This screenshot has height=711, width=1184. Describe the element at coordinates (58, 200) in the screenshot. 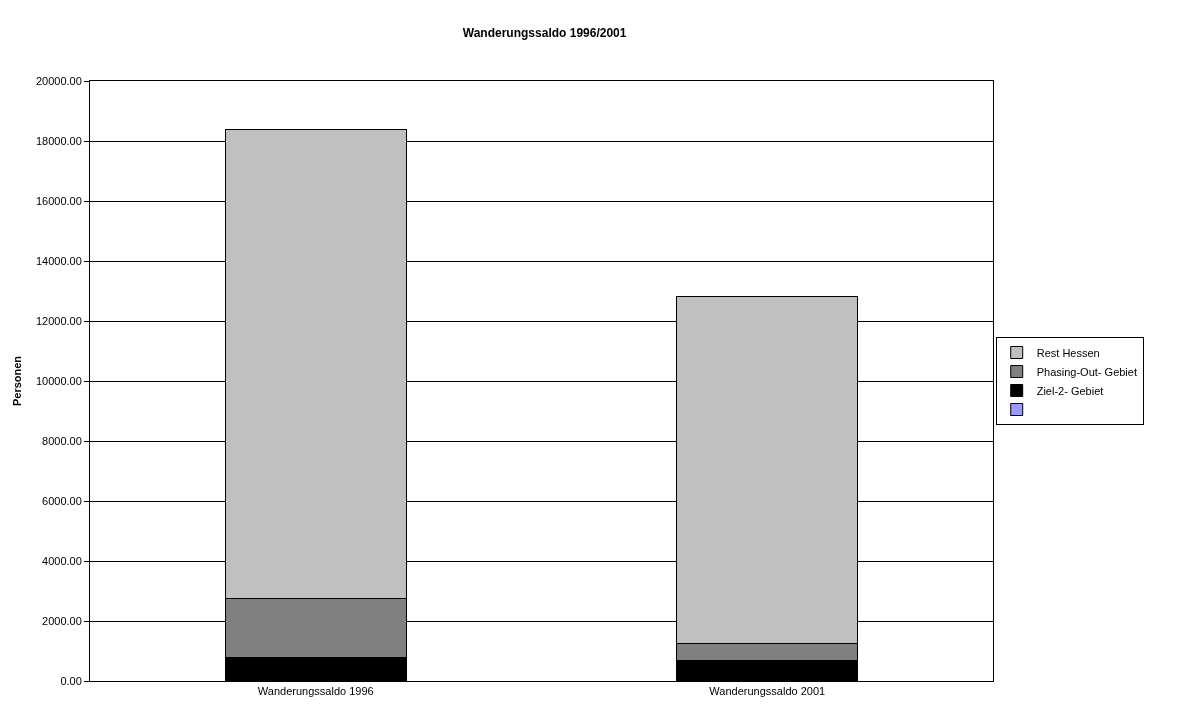

I see `y-tick-label: 16000.00` at that location.